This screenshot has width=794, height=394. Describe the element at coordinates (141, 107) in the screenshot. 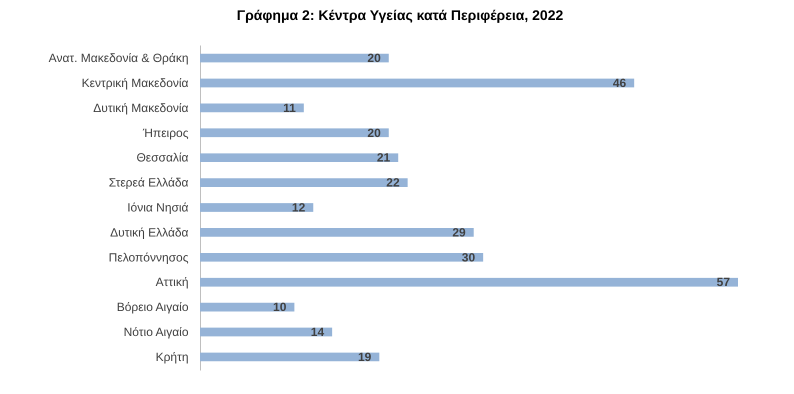

I see `y-tick-label: Δυτική Μακεδονία` at that location.